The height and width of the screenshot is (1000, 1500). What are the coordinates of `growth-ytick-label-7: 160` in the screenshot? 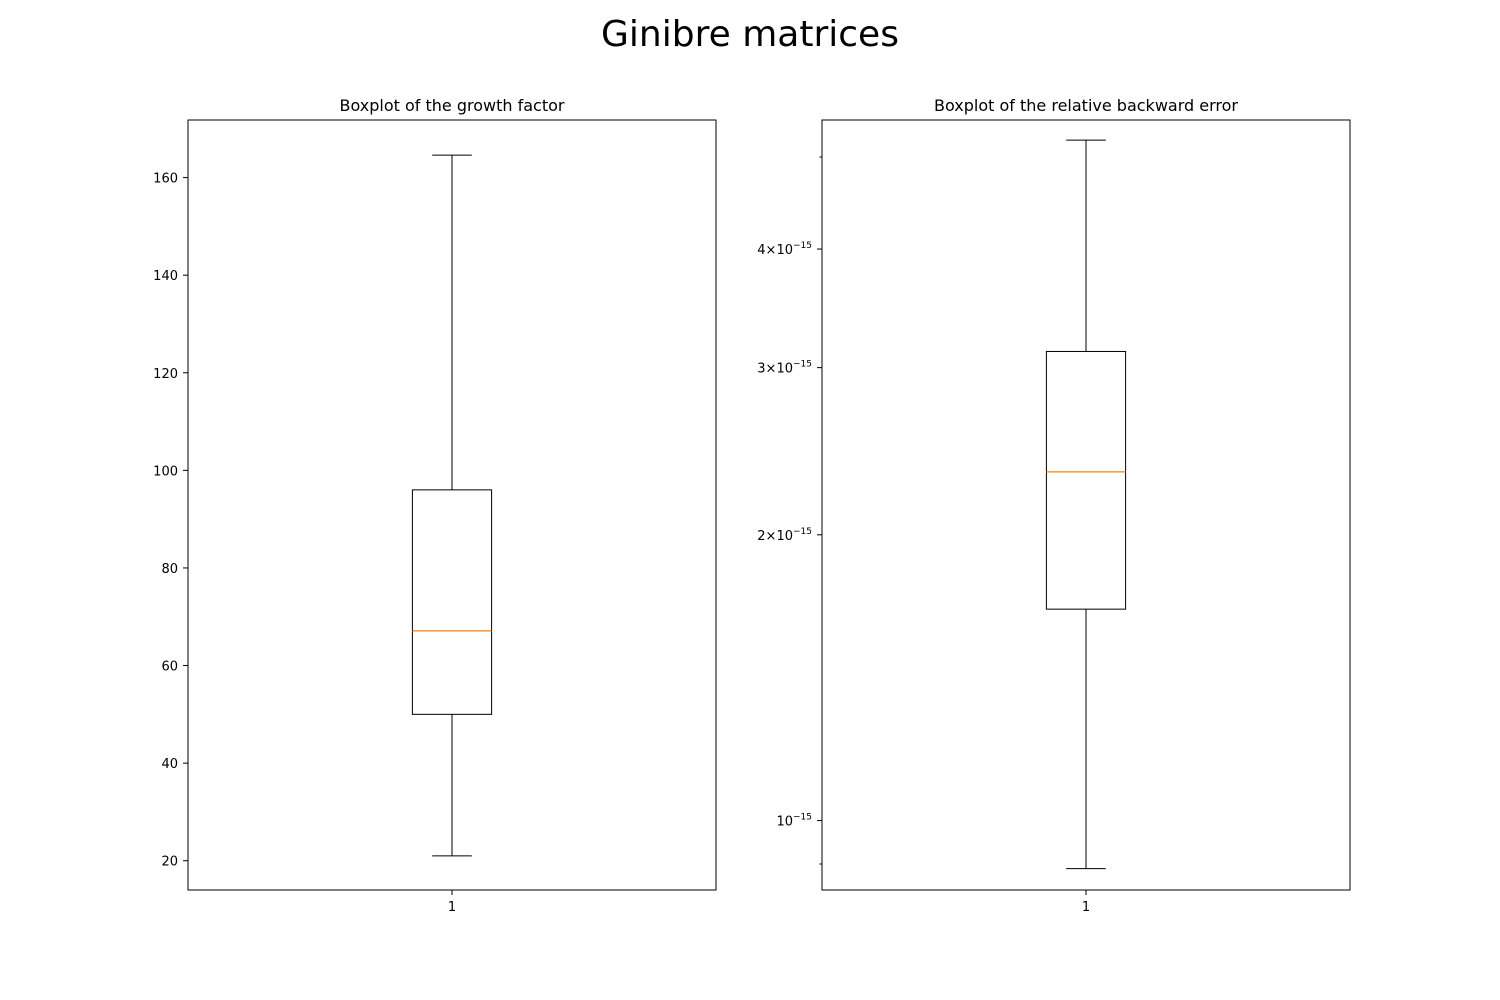 It's located at (165, 179).